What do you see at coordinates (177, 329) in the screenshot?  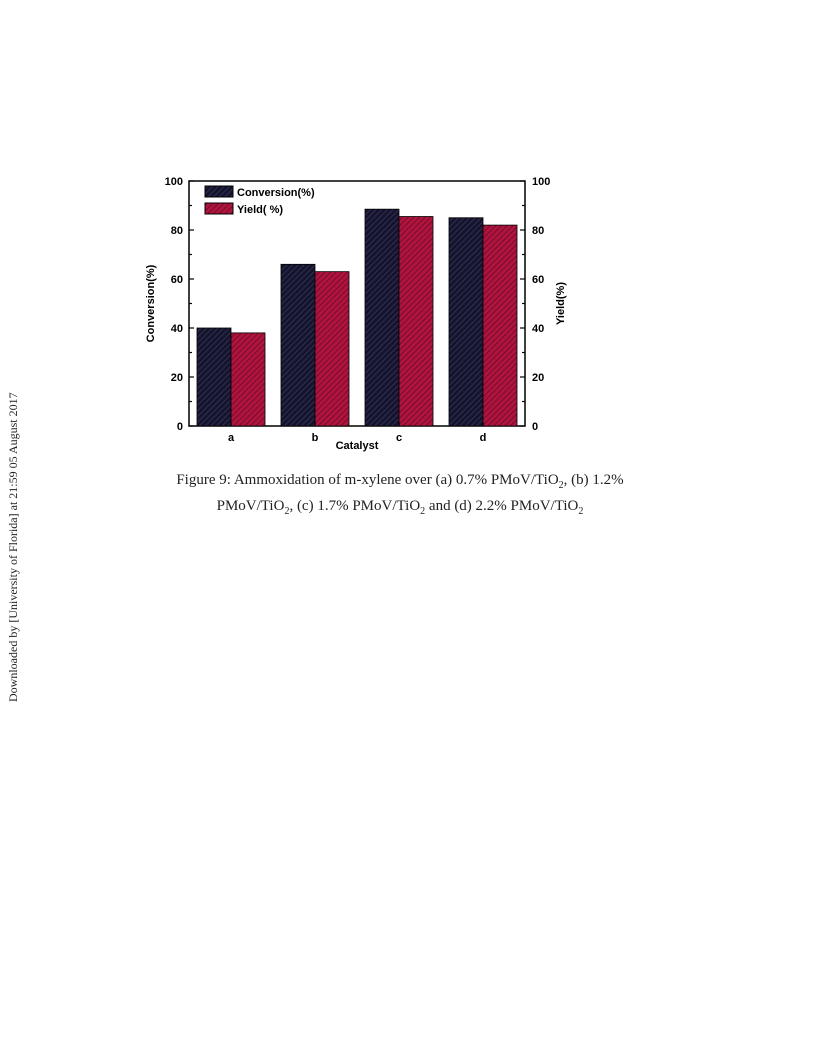 I see `y-tick-label: 40` at bounding box center [177, 329].